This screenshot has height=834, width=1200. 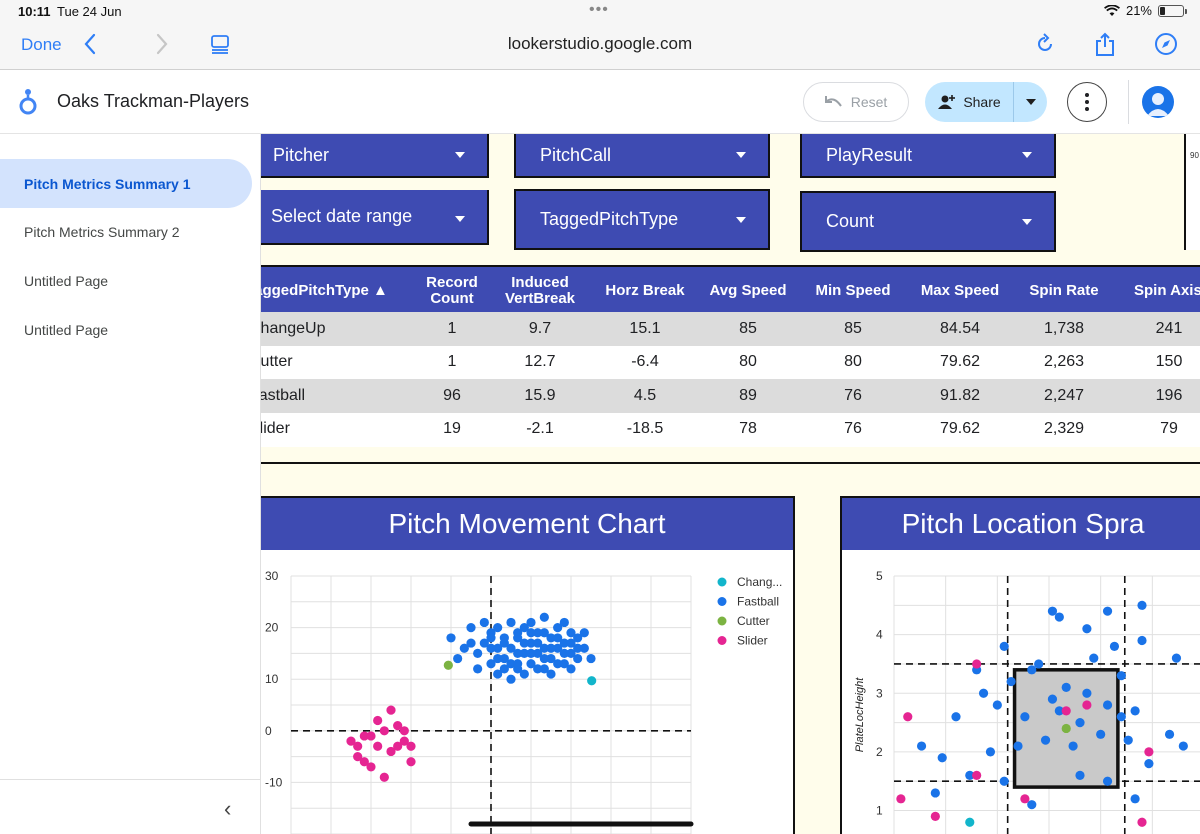 I want to click on pitcher-filter: Pitcher, so click(x=375, y=156).